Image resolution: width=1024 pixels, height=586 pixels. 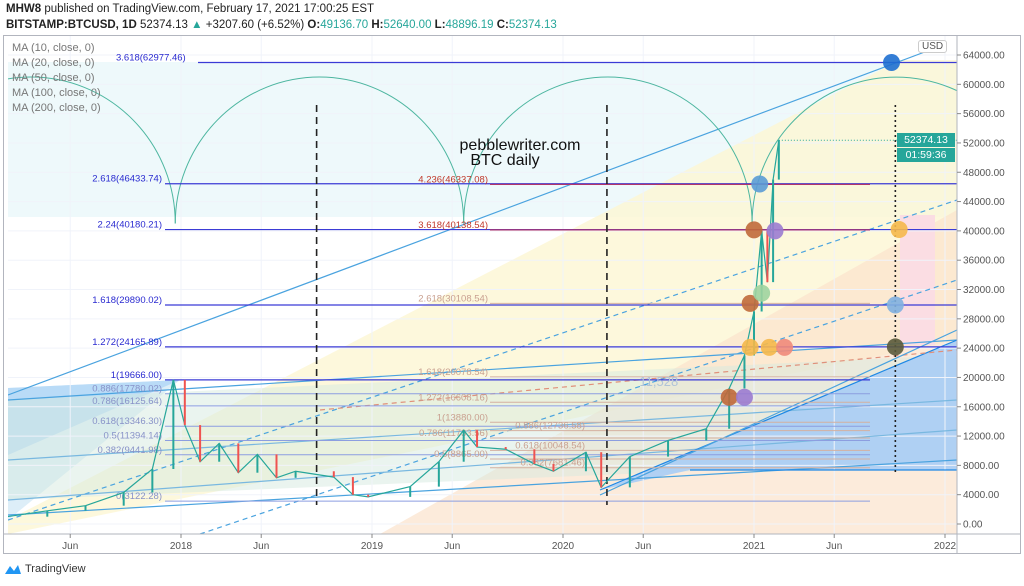 What do you see at coordinates (130, 450) in the screenshot?
I see `fib-retracement-label: 0.382(9441.98)` at bounding box center [130, 450].